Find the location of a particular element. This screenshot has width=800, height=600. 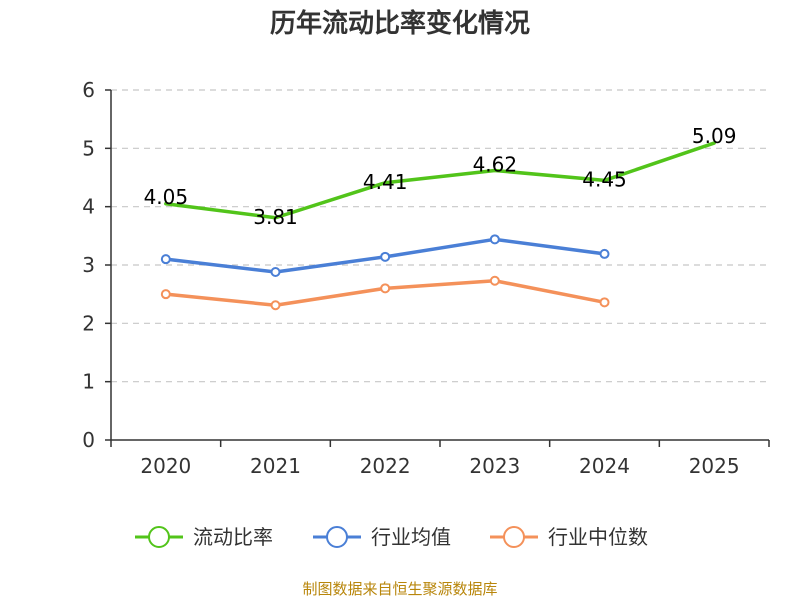

data-label: 3.81 is located at coordinates (275, 217).